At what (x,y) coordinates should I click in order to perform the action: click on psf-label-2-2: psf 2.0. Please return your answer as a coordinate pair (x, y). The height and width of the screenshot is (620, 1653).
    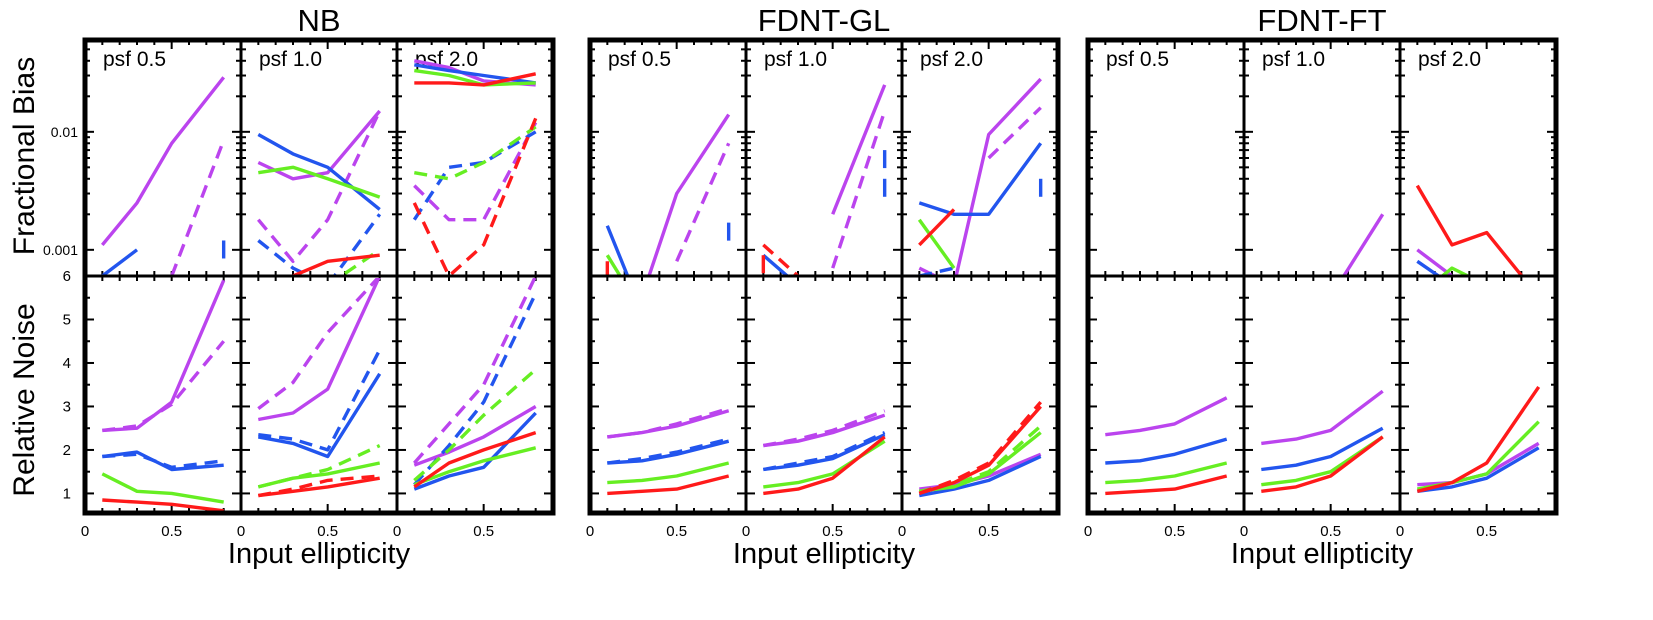
    Looking at the image, I should click on (1449, 59).